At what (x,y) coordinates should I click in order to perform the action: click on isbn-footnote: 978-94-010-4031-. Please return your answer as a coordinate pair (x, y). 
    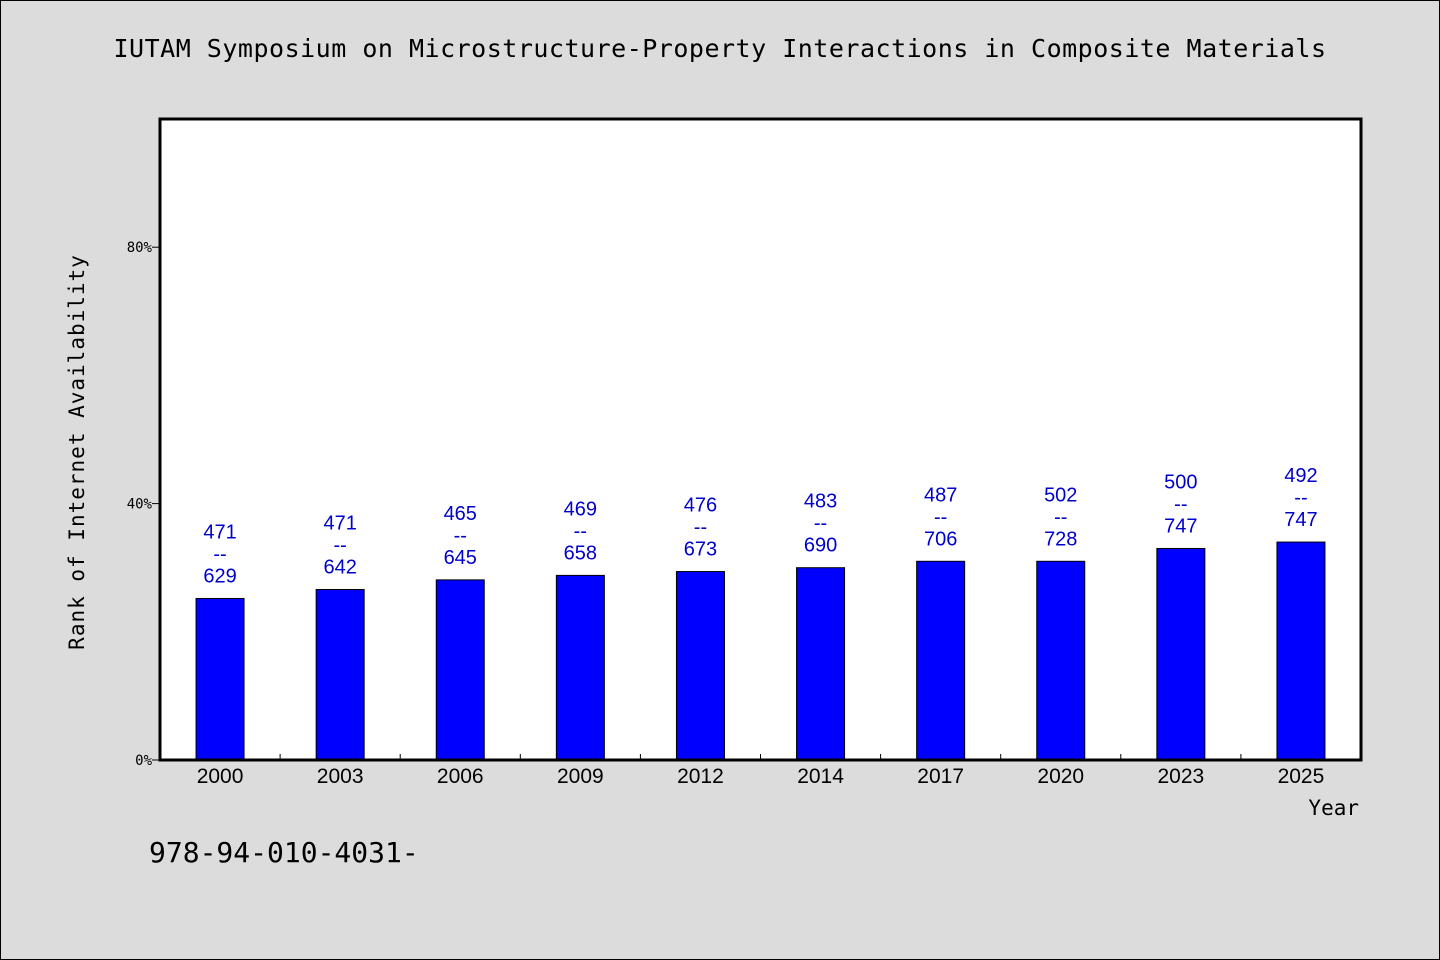
    Looking at the image, I should click on (284, 852).